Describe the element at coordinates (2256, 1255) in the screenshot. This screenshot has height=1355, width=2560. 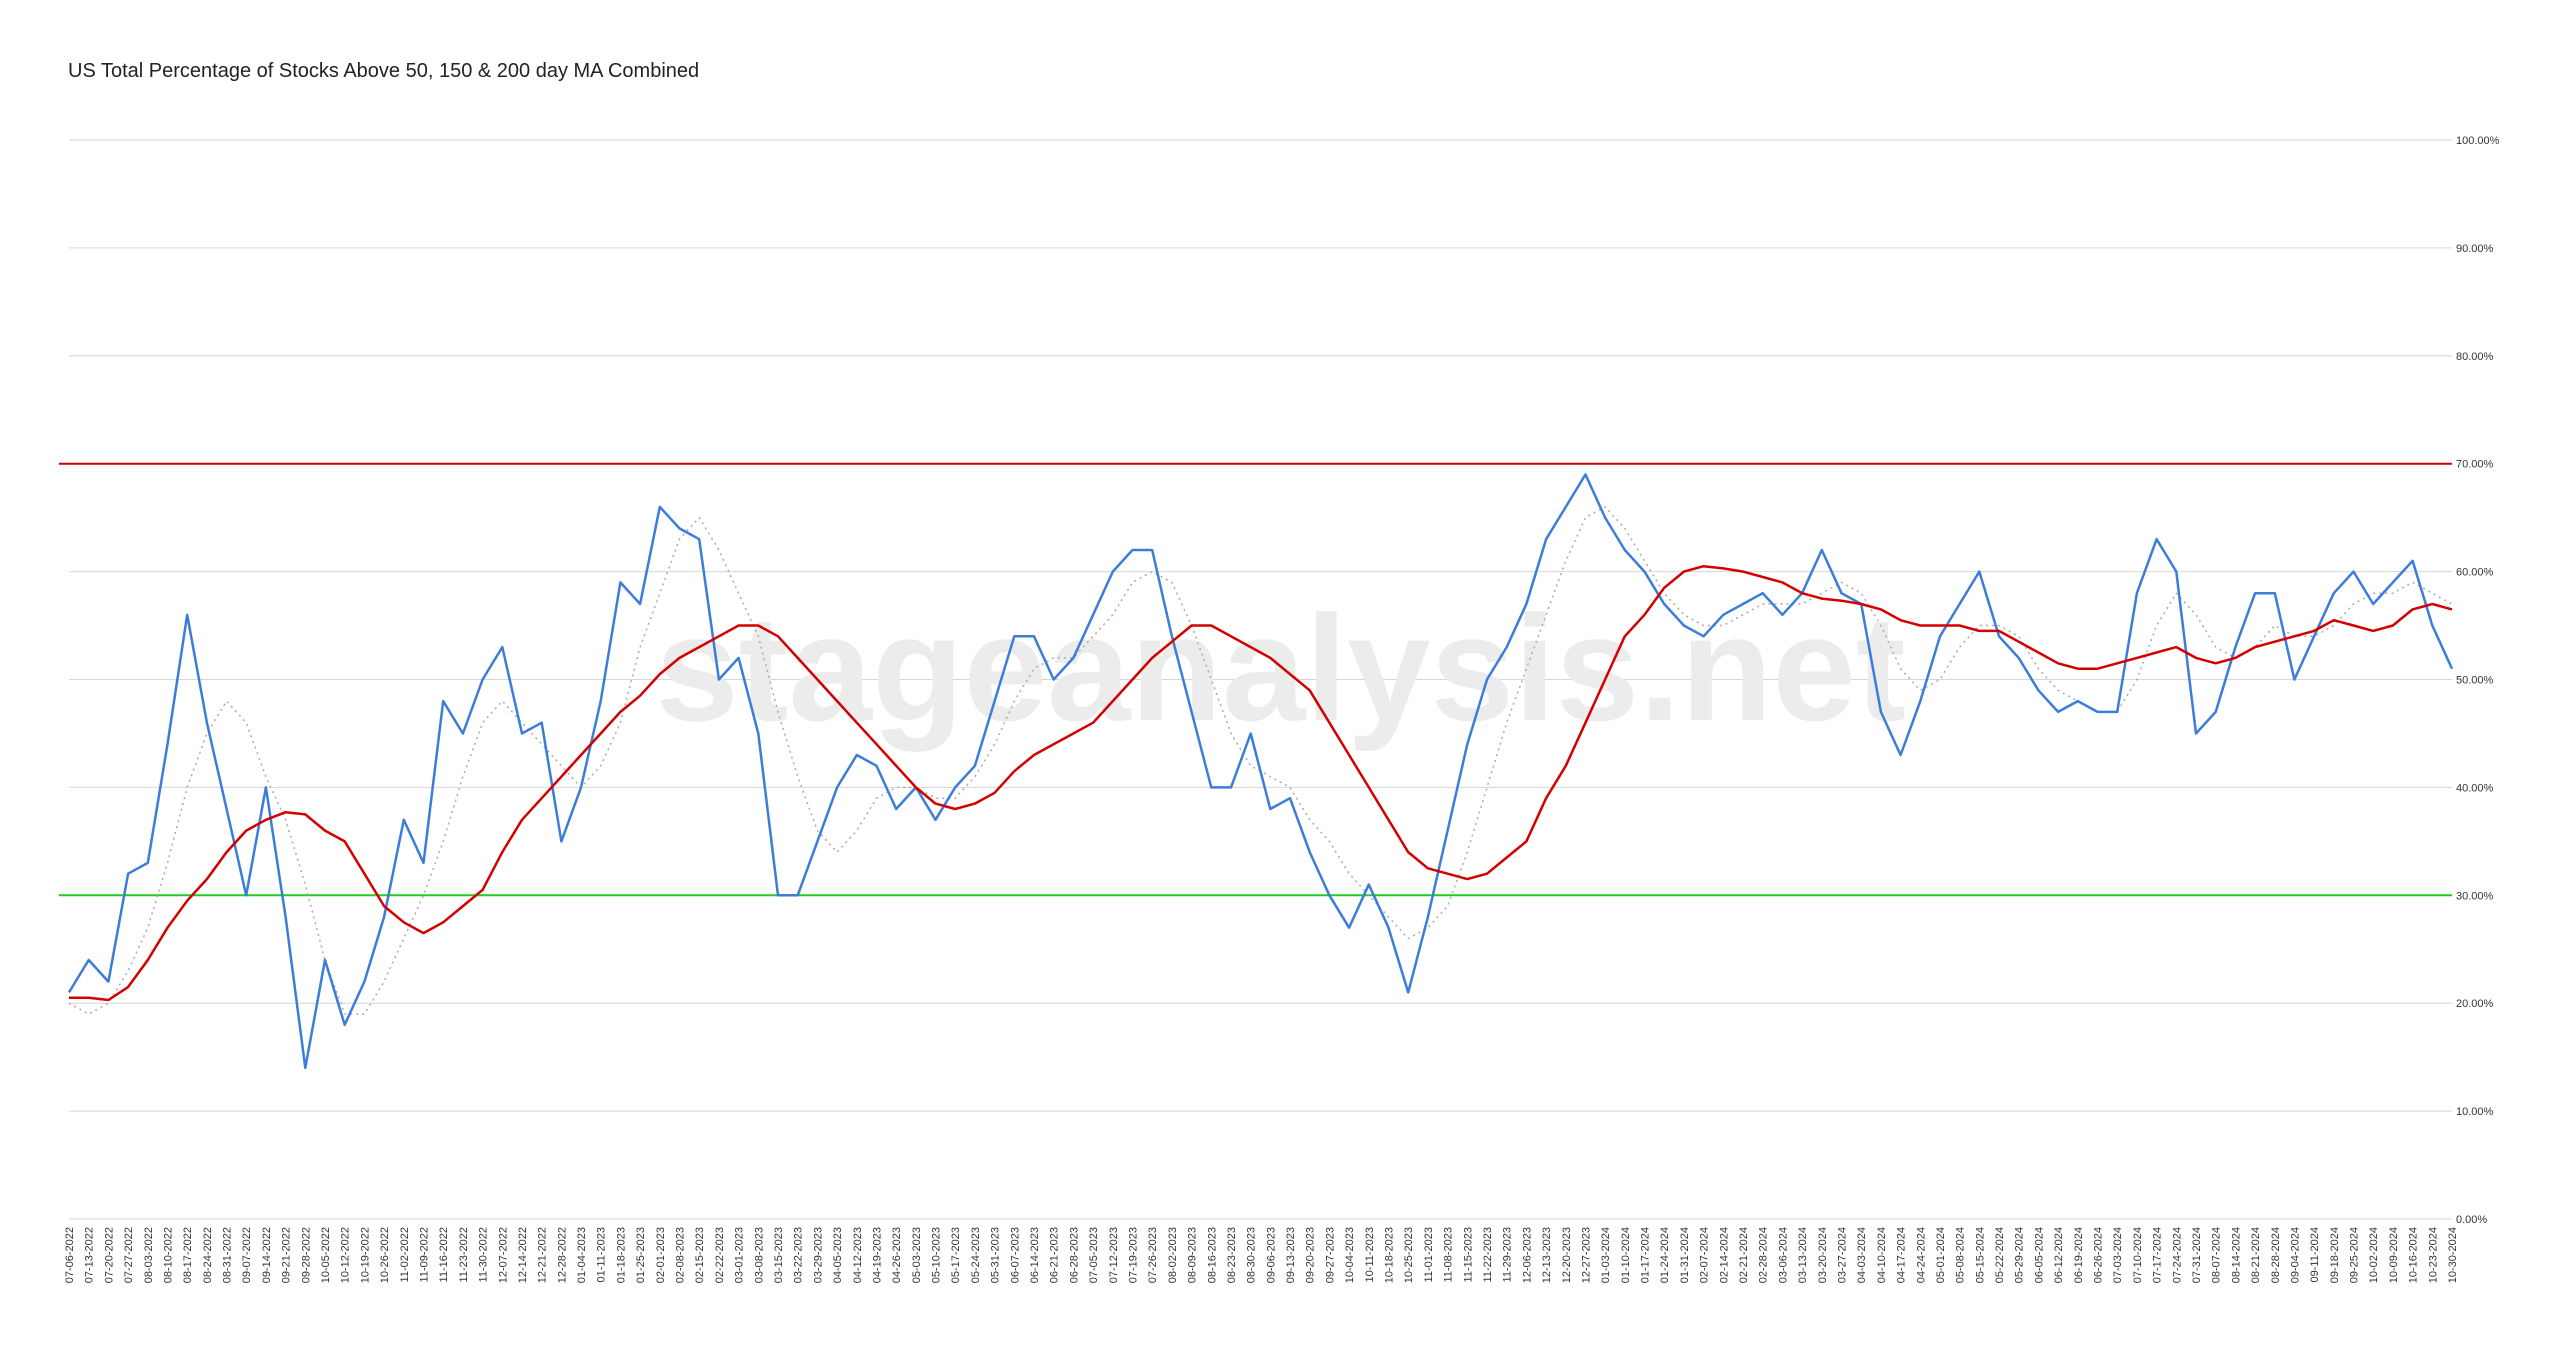
I see `x-tick-label: 08-21-2024` at that location.